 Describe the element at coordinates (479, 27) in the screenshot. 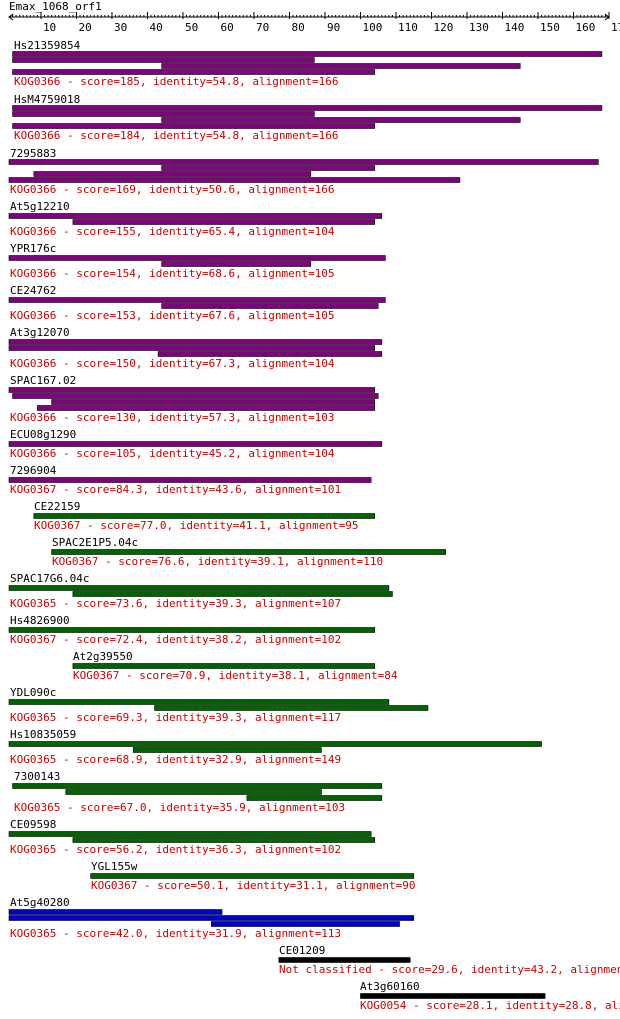

I see `tick-label: 130` at that location.